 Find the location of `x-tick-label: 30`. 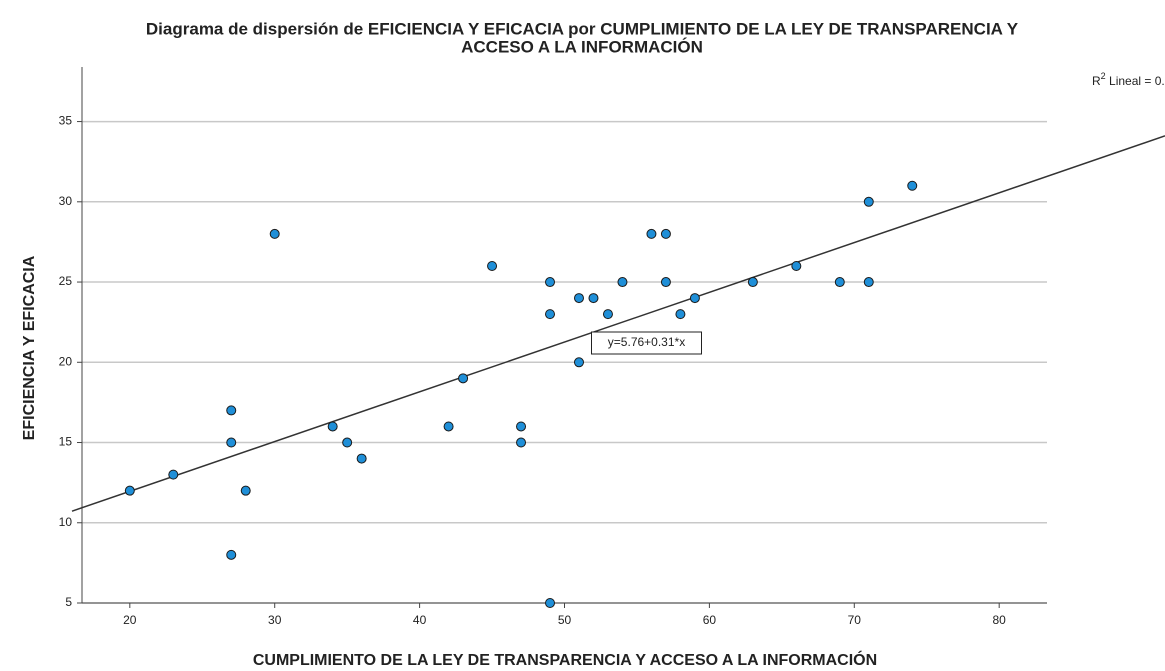

x-tick-label: 30 is located at coordinates (275, 620).